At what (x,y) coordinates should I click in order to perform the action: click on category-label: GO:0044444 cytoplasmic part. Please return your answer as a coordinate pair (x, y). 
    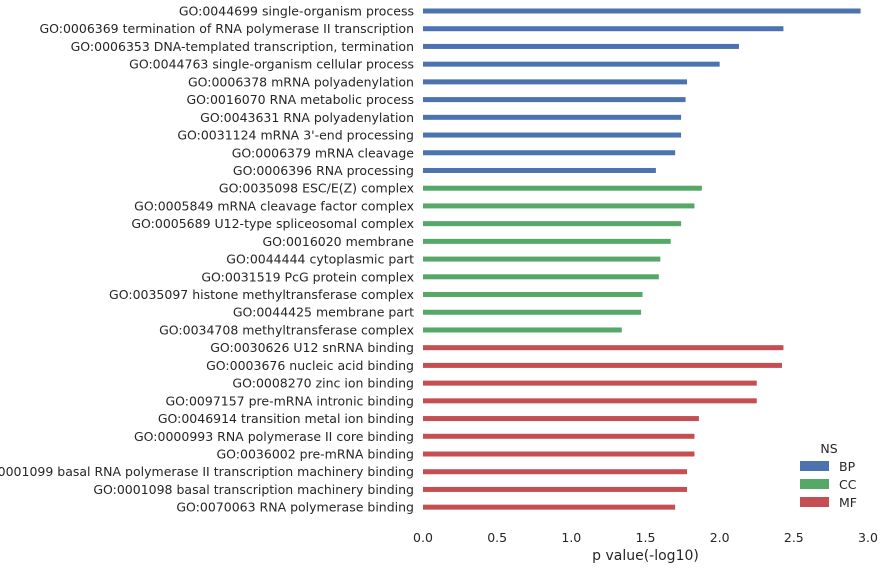
    Looking at the image, I should click on (320, 259).